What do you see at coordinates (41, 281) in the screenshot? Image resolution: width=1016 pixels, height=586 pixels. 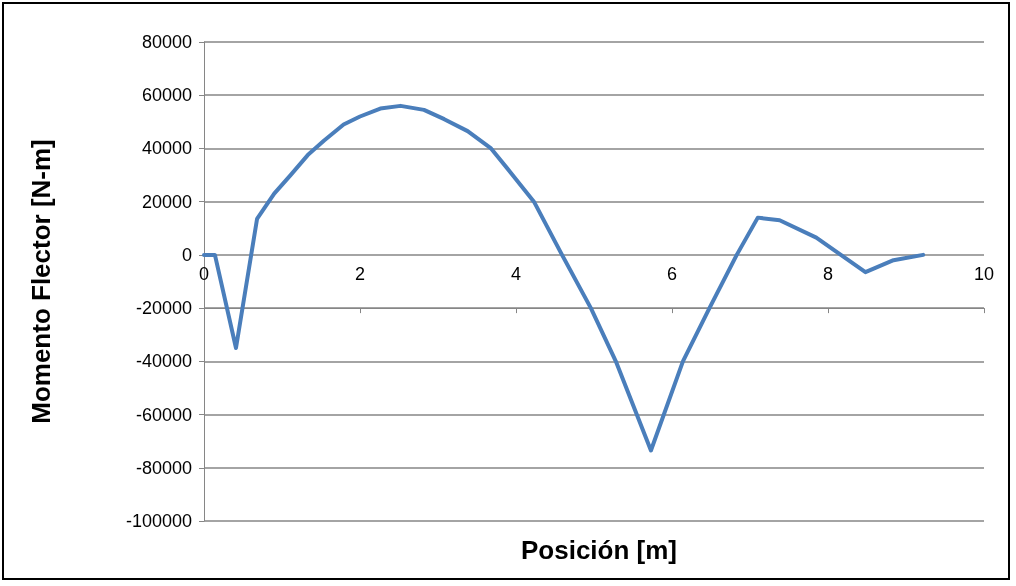 I see `y-axis-title: Momento Flector [N-m]` at bounding box center [41, 281].